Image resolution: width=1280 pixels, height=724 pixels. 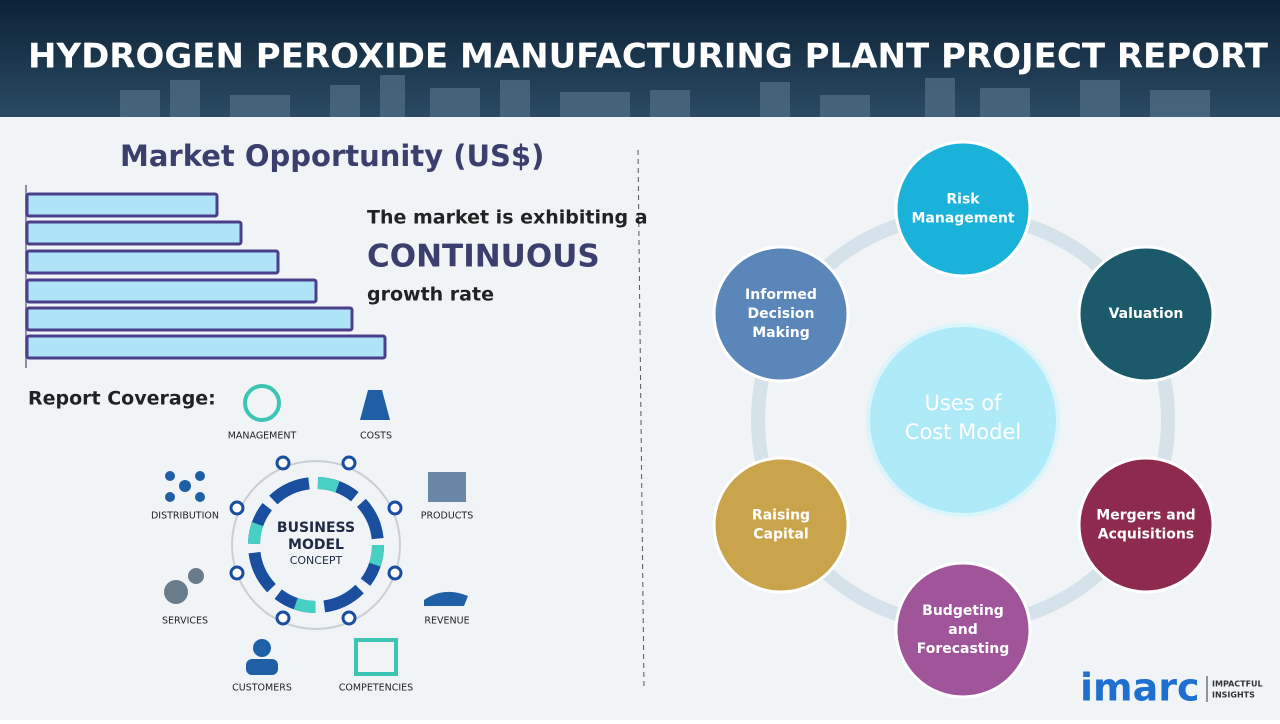 I want to click on uses-node-label: Risk, so click(x=963, y=200).